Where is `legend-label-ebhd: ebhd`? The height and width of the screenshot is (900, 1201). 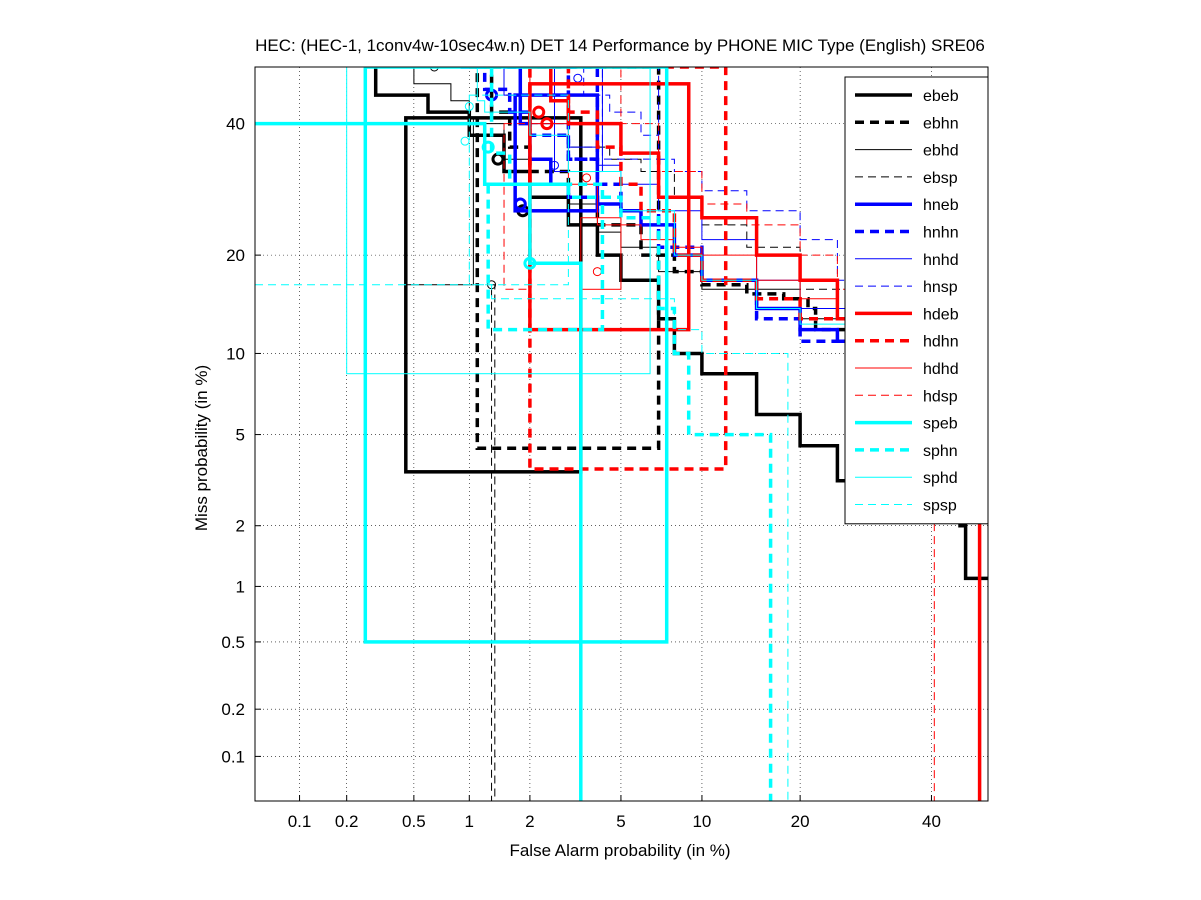 legend-label-ebhd: ebhd is located at coordinates (941, 151).